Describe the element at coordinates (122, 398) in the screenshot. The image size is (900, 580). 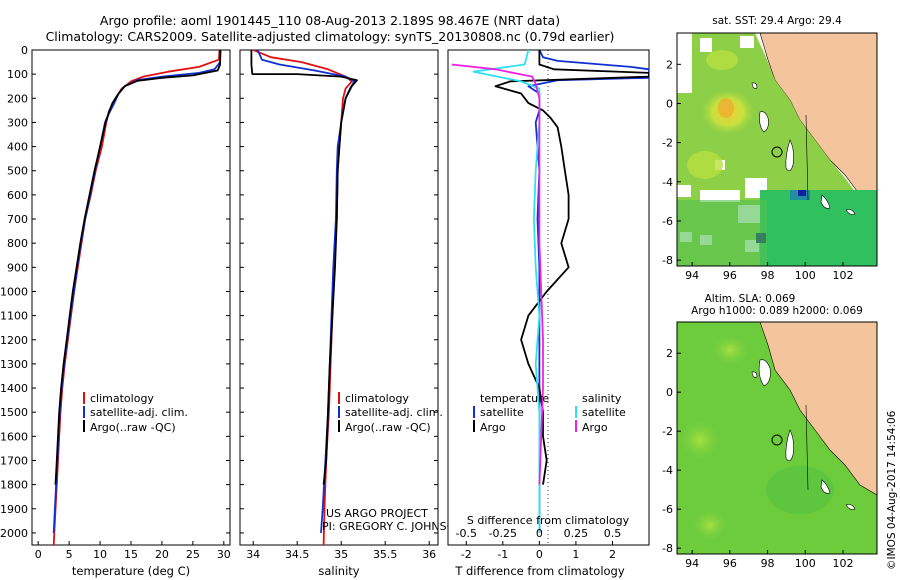
I see `legend-label-climatology: climatology` at that location.